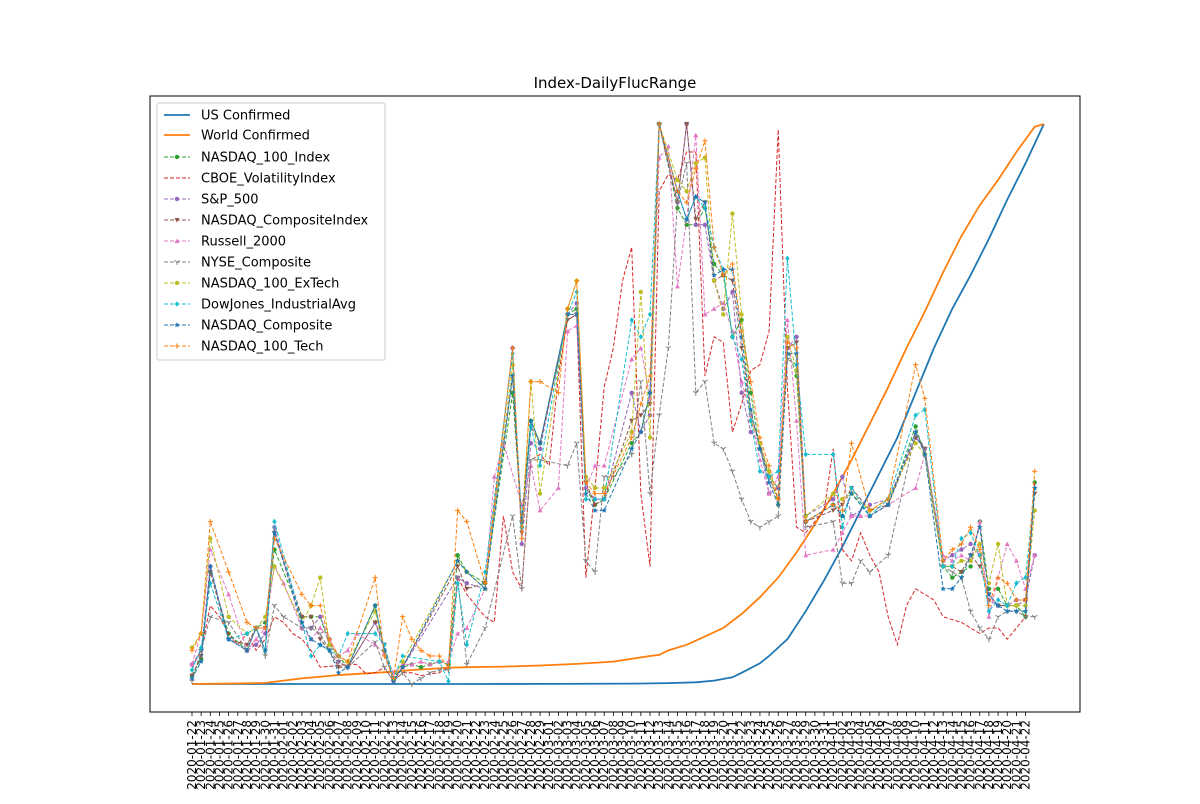  What do you see at coordinates (522, 755) in the screenshot?
I see `x-tick-label: 2020-02-27` at bounding box center [522, 755].